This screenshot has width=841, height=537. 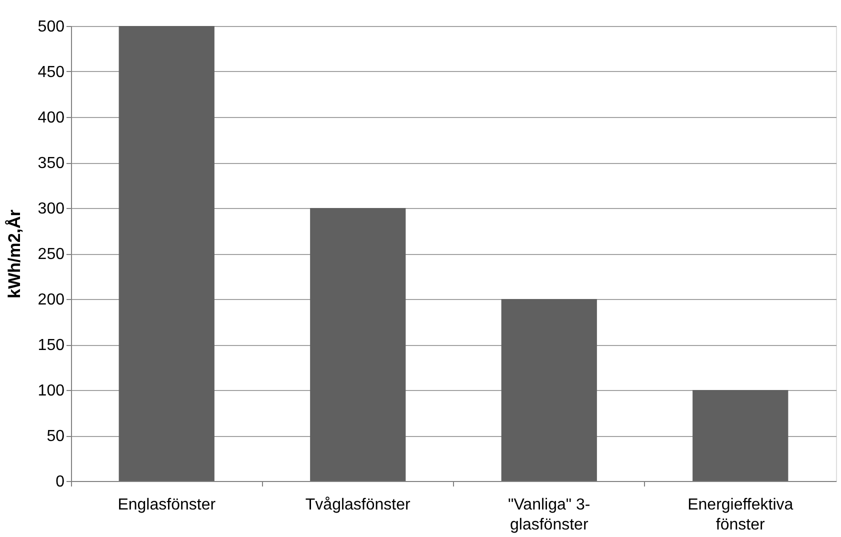 I want to click on y-tick-label: 100, so click(x=51, y=391).